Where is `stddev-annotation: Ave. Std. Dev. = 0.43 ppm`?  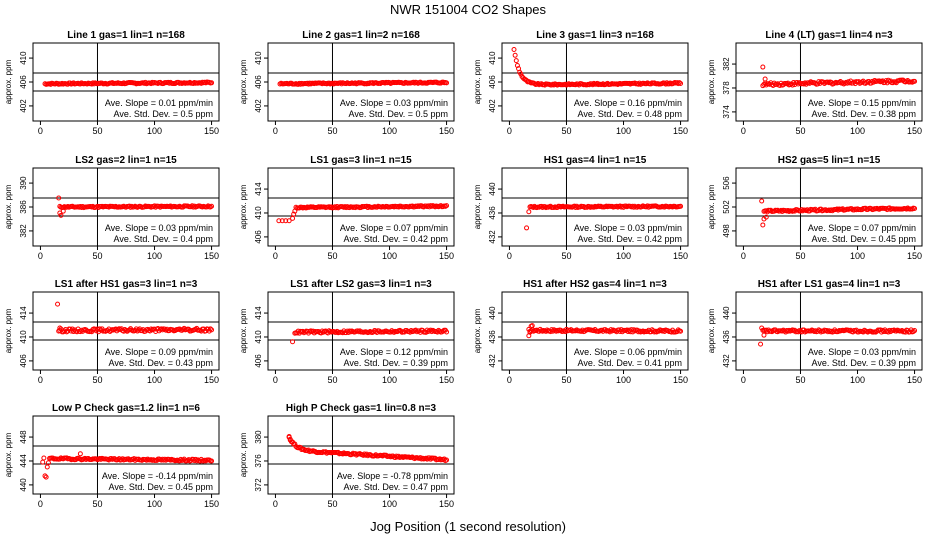 stddev-annotation: Ave. Std. Dev. = 0.43 ppm is located at coordinates (161, 363).